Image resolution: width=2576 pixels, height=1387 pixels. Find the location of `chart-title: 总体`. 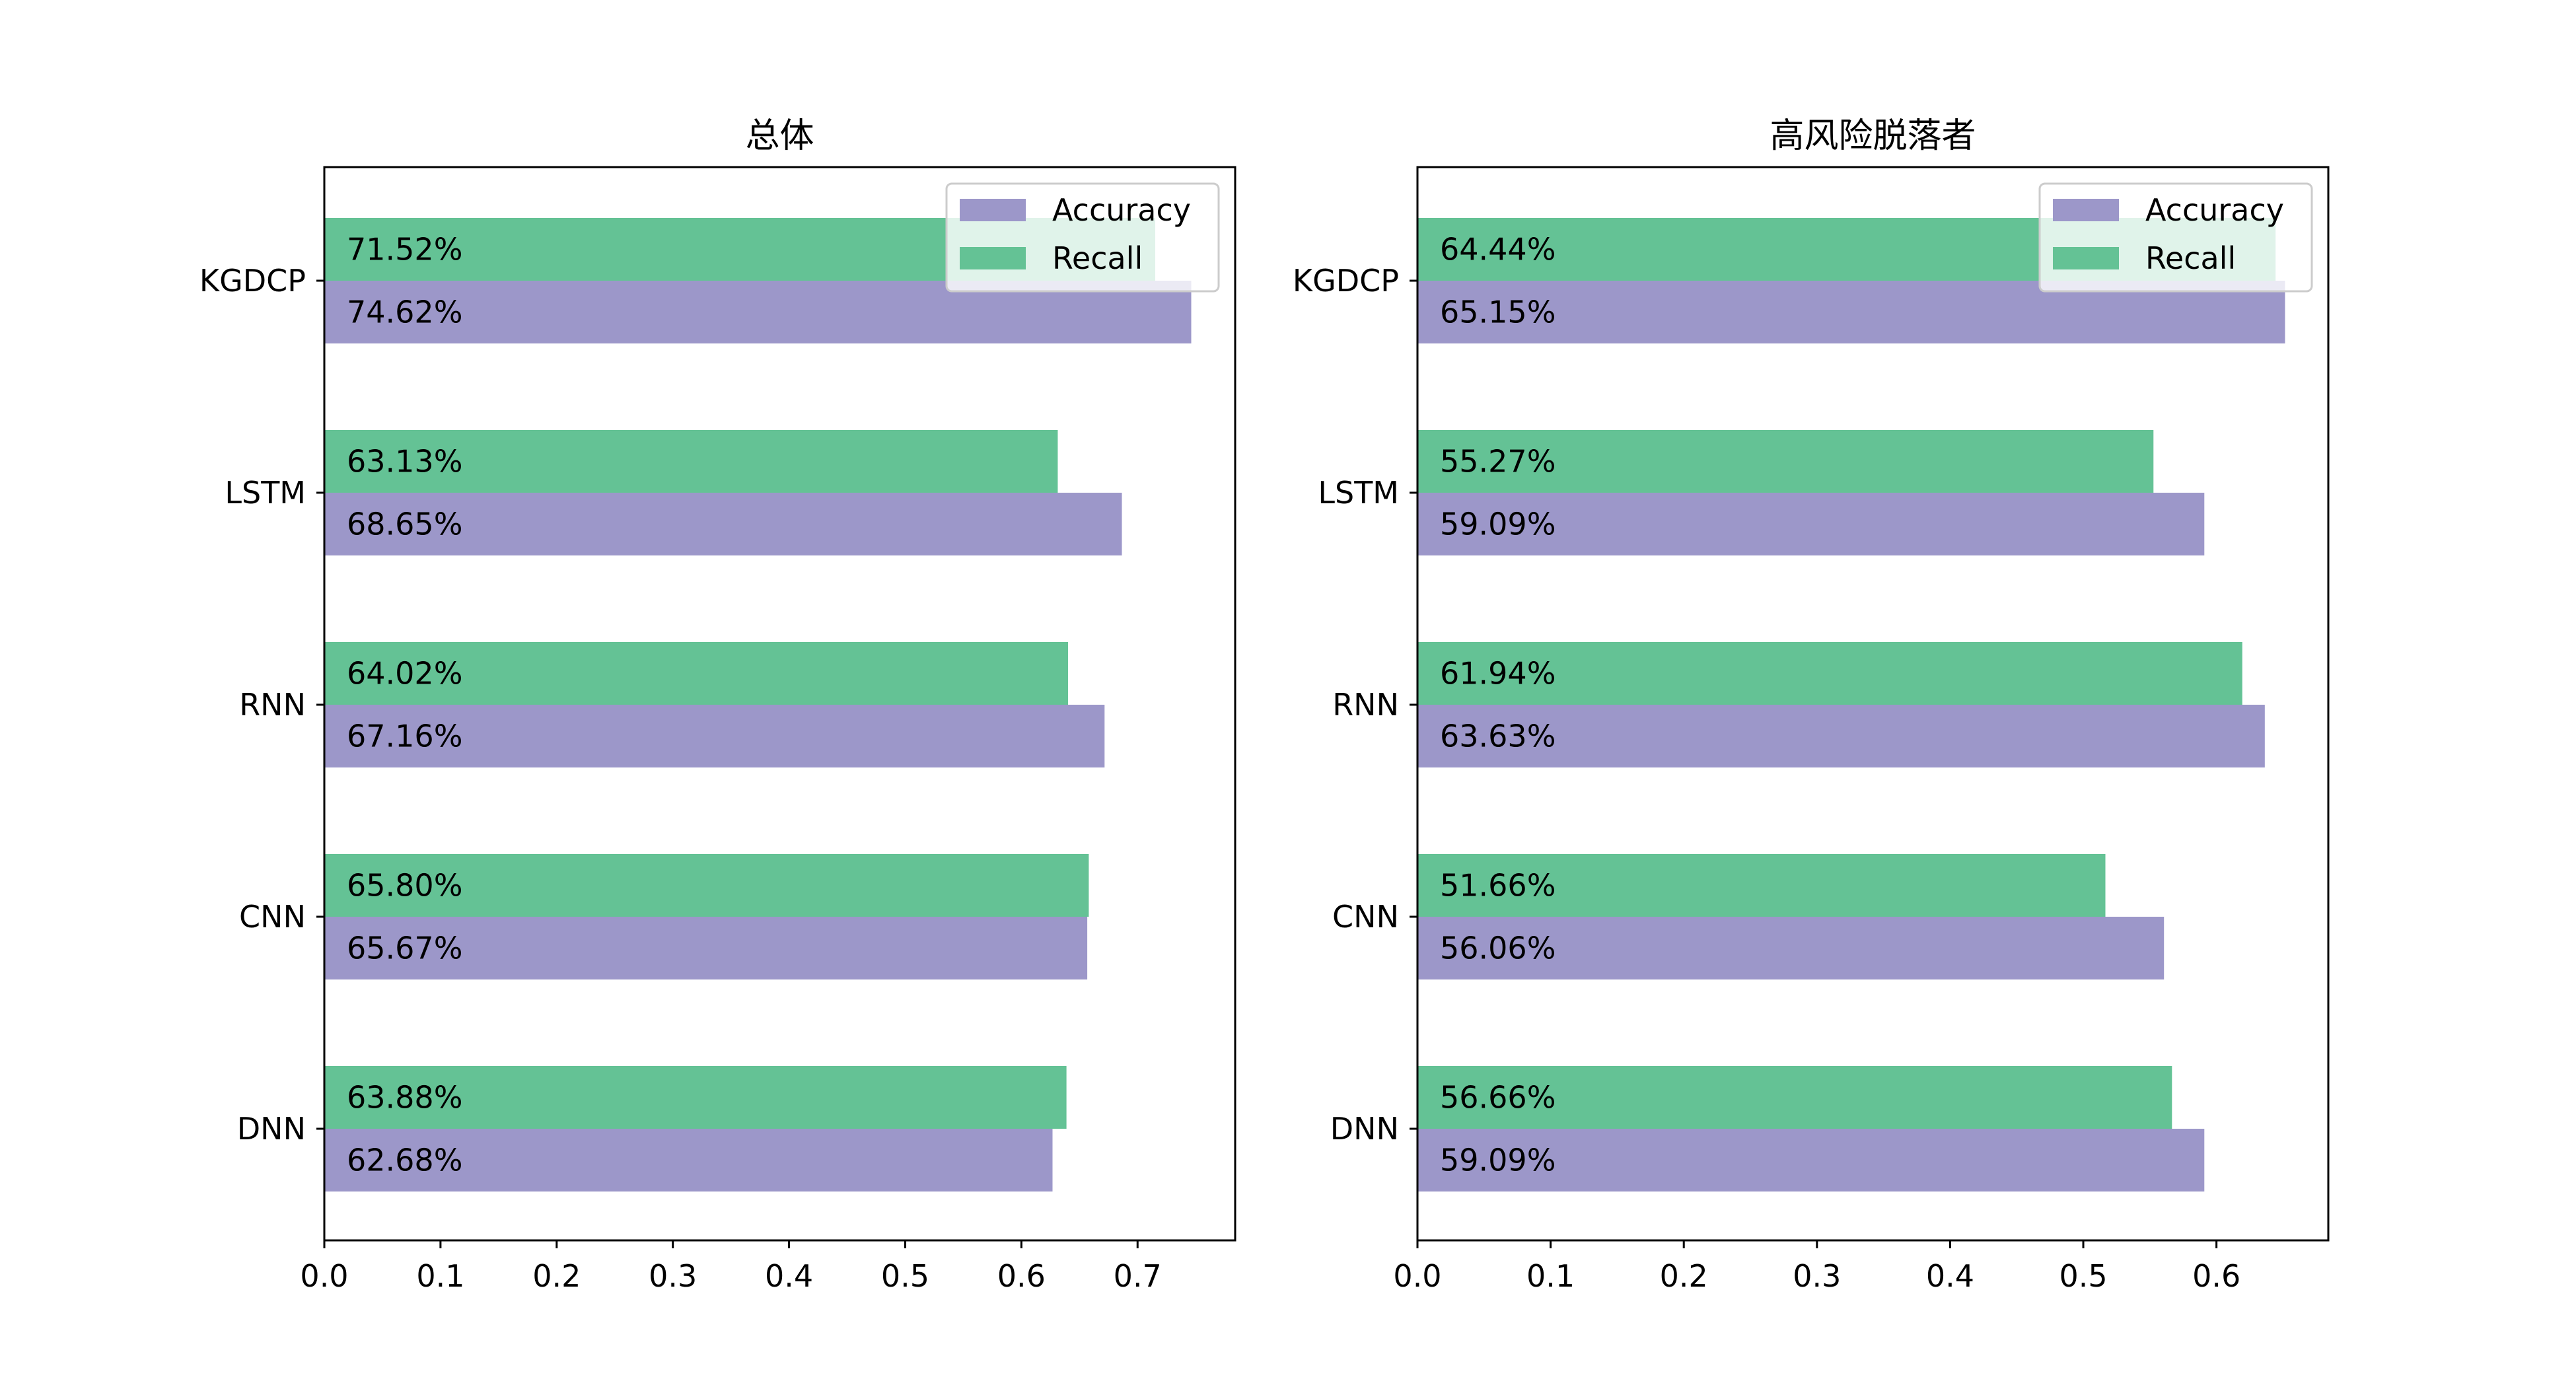

chart-title: 总体 is located at coordinates (780, 136).